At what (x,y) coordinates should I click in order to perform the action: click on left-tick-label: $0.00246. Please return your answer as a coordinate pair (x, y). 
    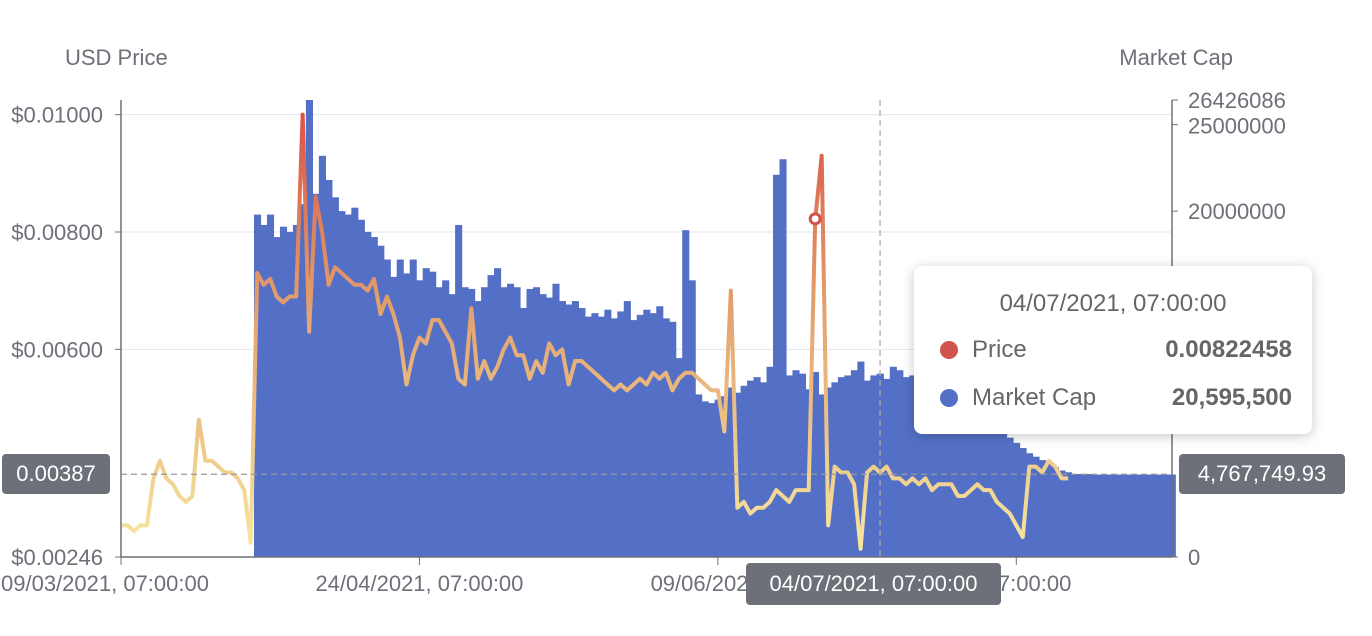
    Looking at the image, I should click on (57, 557).